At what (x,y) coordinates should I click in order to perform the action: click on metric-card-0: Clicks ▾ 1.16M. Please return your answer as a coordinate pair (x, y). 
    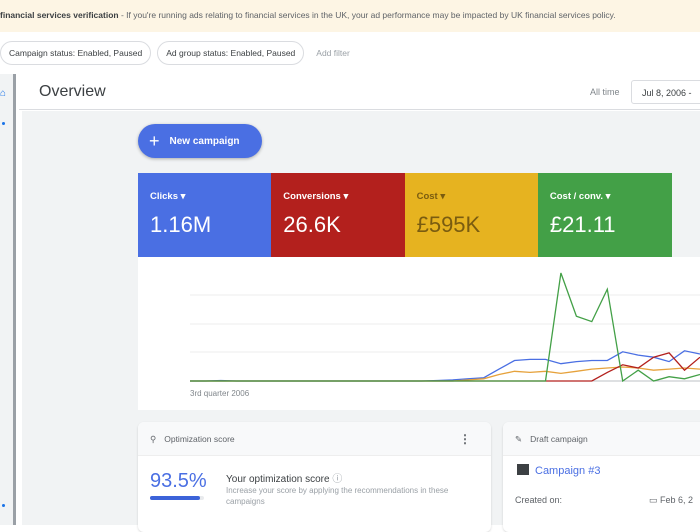
    Looking at the image, I should click on (205, 215).